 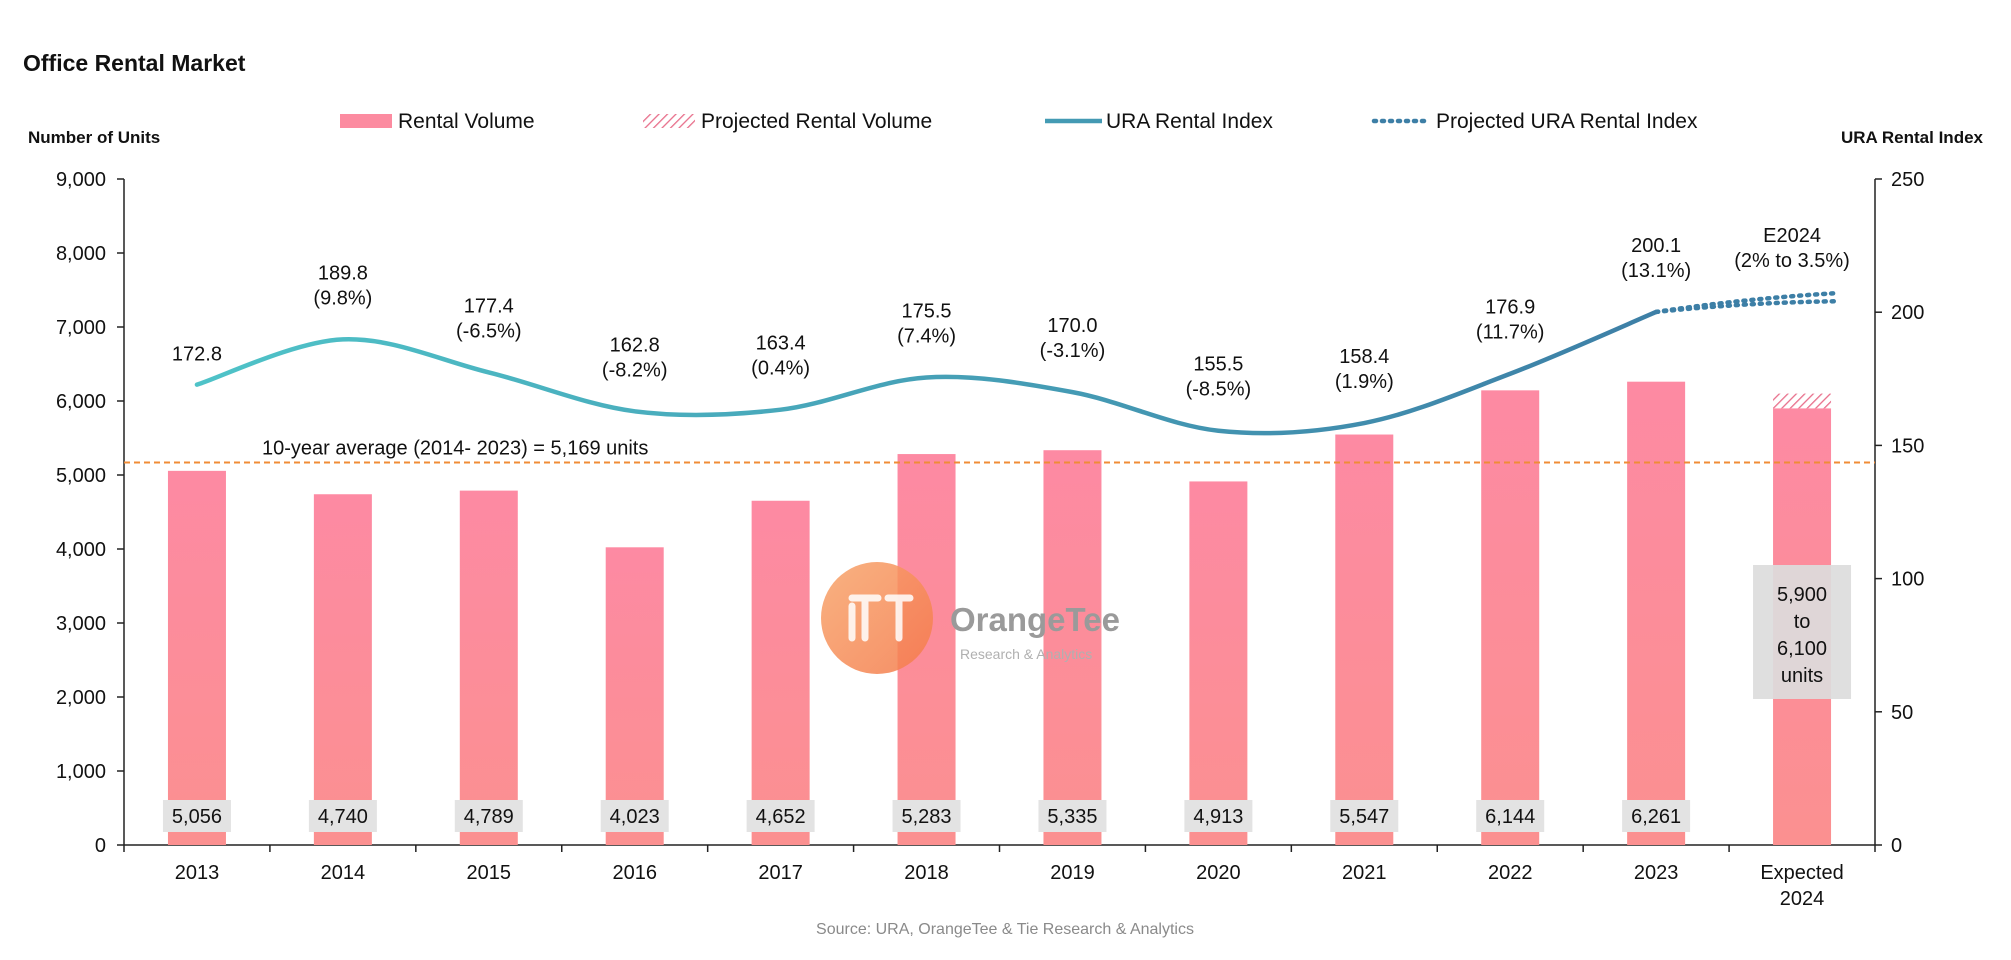 What do you see at coordinates (1218, 365) in the screenshot?
I see `index-value-label: 155.5` at bounding box center [1218, 365].